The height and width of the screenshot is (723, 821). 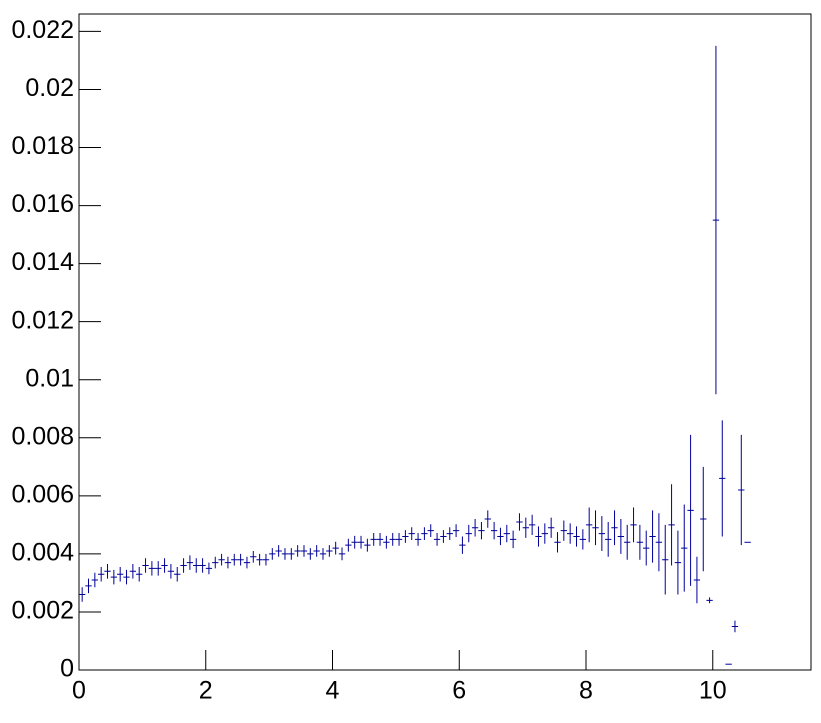 I want to click on y-tick-label: 0.01, so click(x=49, y=378).